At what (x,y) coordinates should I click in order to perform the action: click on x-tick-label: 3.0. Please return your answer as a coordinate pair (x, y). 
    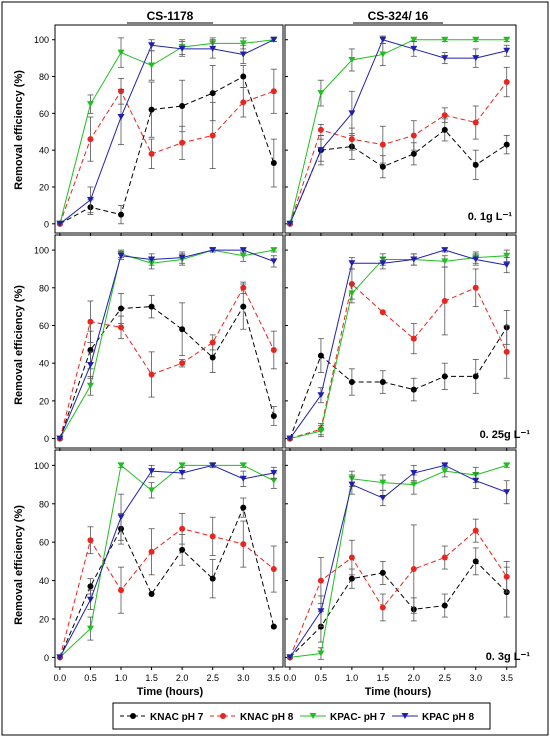
    Looking at the image, I should click on (243, 678).